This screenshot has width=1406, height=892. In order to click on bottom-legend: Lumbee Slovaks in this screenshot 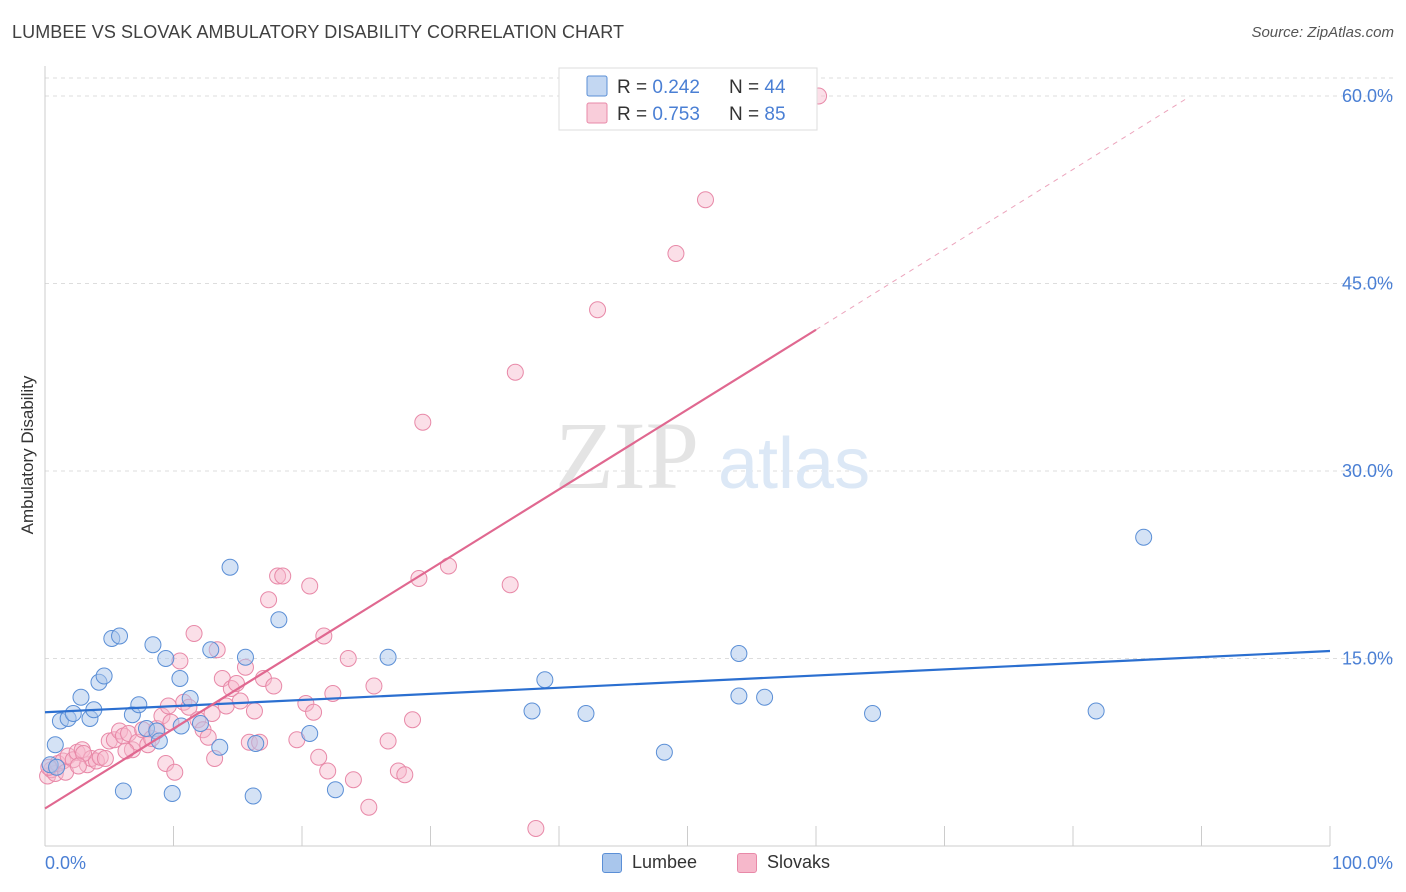, I will do `click(703, 865)`.